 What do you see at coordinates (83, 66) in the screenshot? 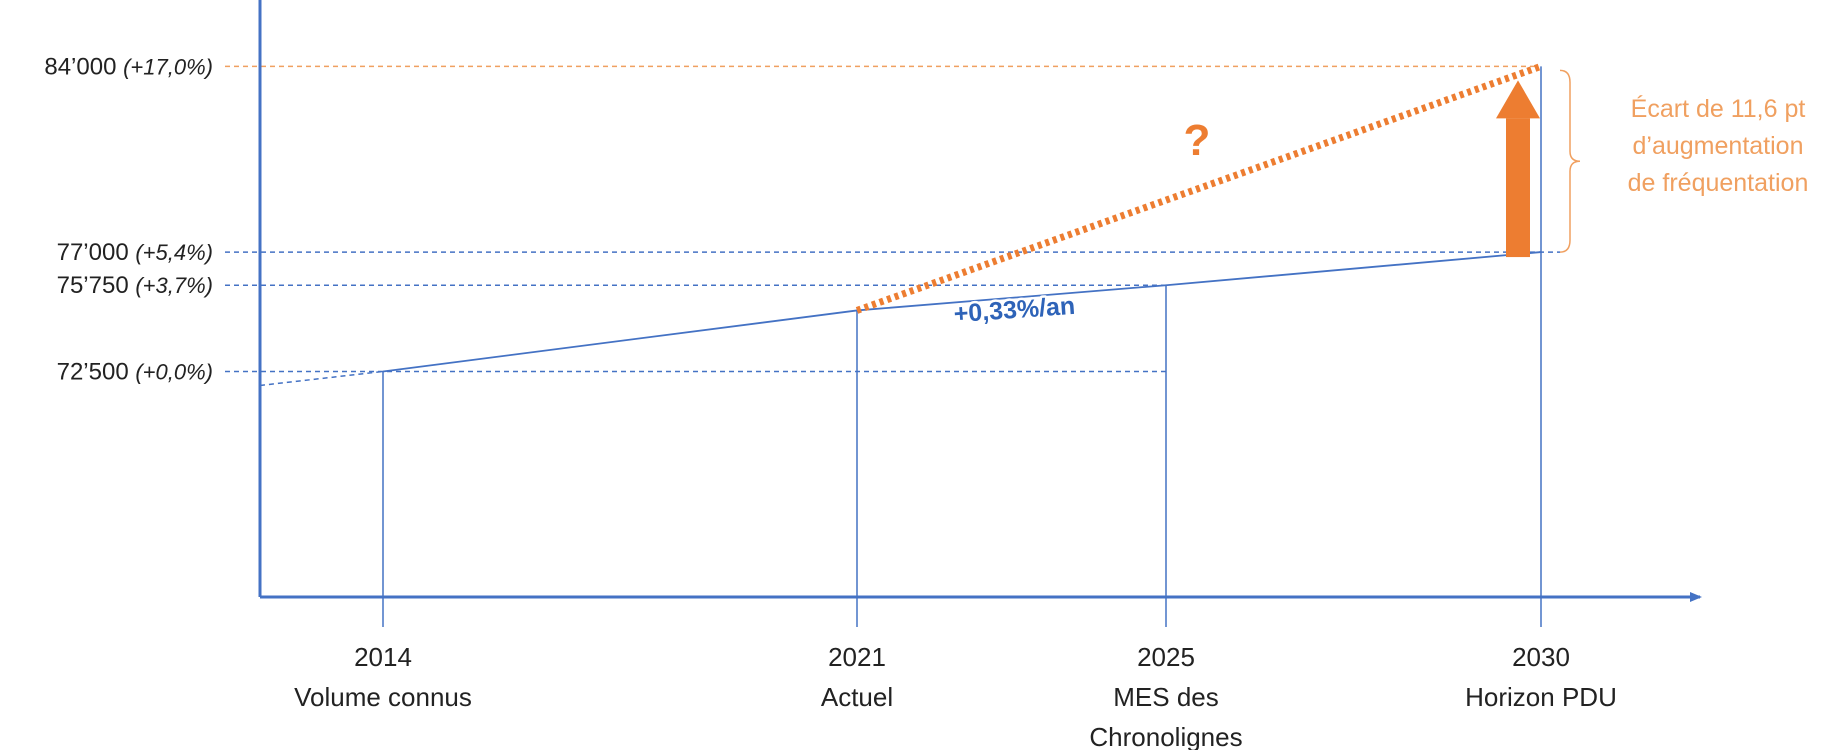
I see `y-tick-value: 84’000` at bounding box center [83, 66].